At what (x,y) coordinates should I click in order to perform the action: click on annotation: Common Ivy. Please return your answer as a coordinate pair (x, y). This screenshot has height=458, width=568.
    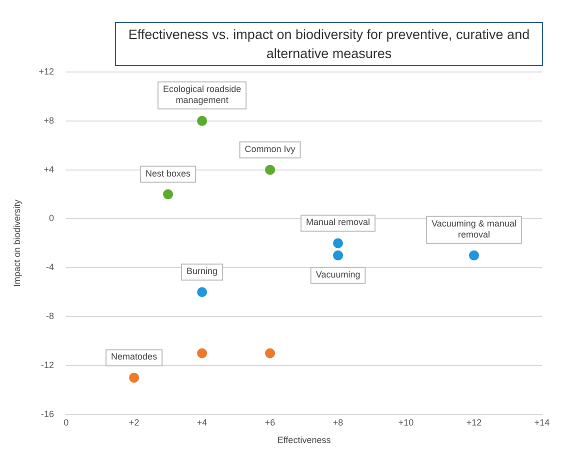
    Looking at the image, I should click on (270, 149).